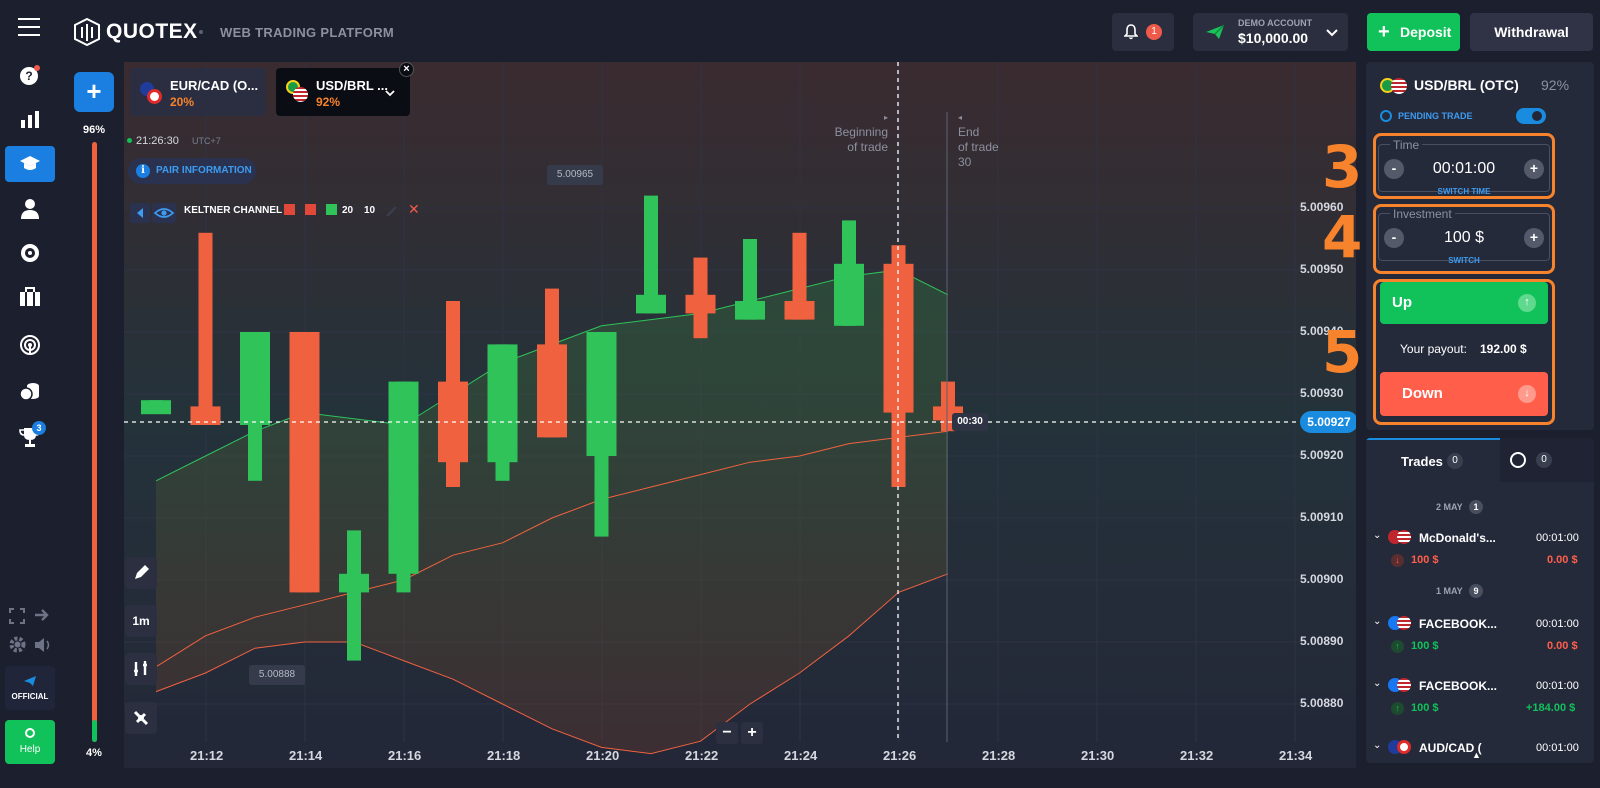 The image size is (1600, 788). What do you see at coordinates (205, 328) in the screenshot?
I see `candle-wick` at bounding box center [205, 328].